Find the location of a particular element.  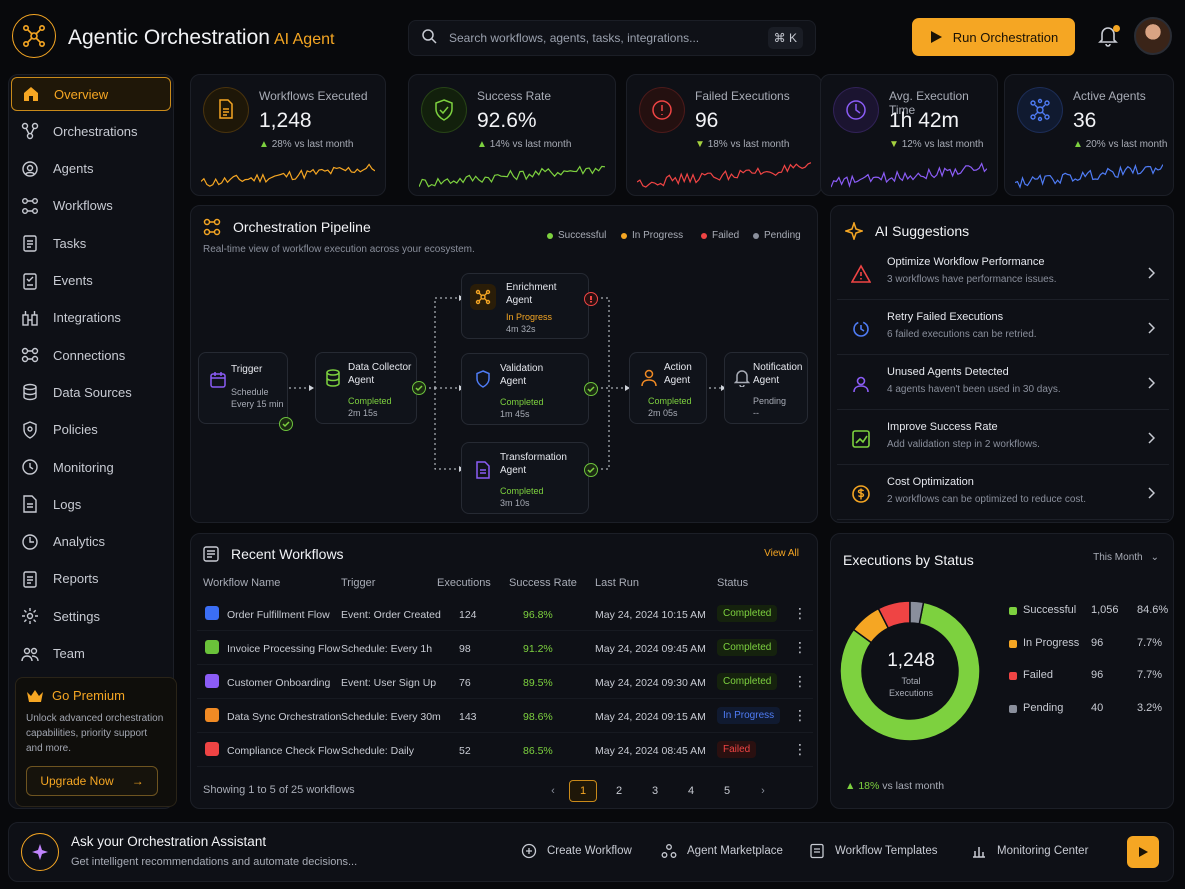

donut-slice-successful is located at coordinates (910, 671).